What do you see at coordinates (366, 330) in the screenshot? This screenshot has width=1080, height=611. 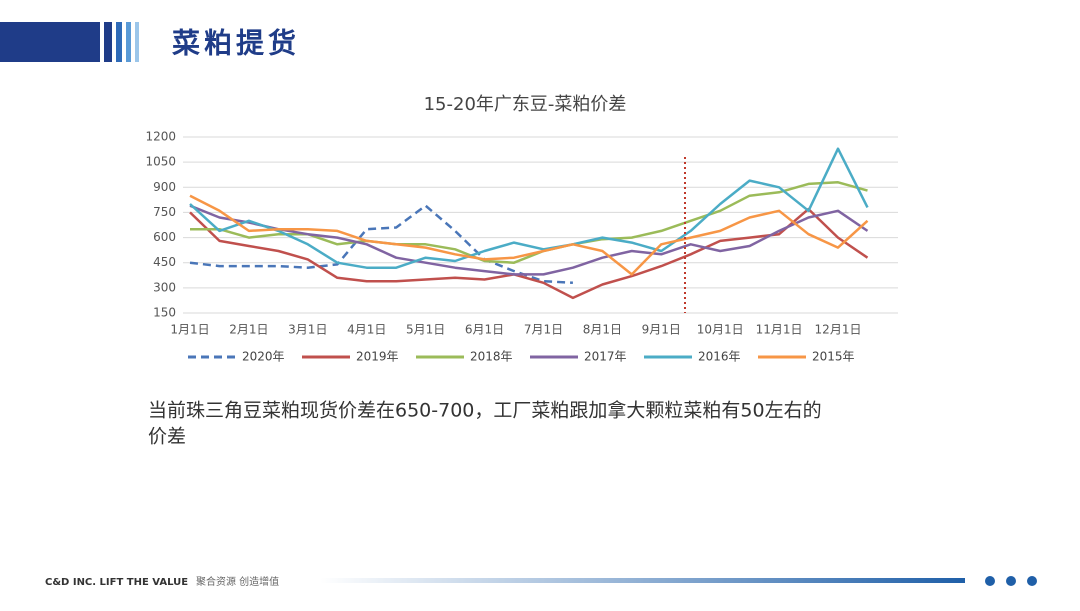 I see `x-tick-label: 4月1日` at bounding box center [366, 330].